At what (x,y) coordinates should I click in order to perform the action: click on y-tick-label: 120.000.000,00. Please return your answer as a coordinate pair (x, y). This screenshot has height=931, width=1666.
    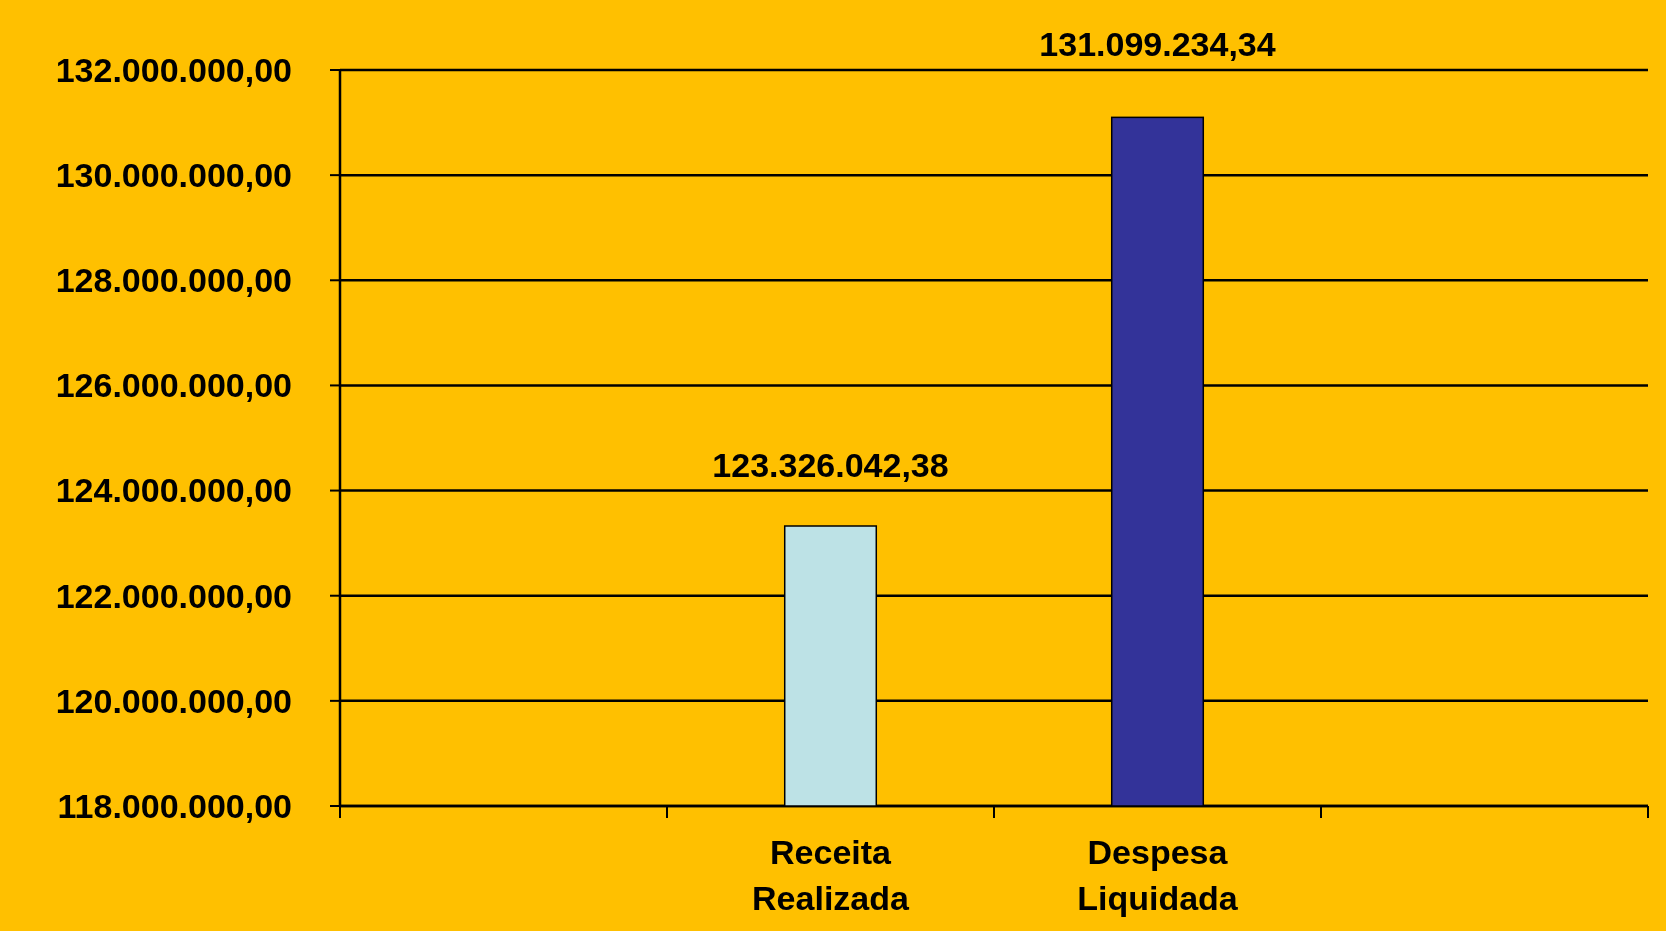
    Looking at the image, I should click on (173, 700).